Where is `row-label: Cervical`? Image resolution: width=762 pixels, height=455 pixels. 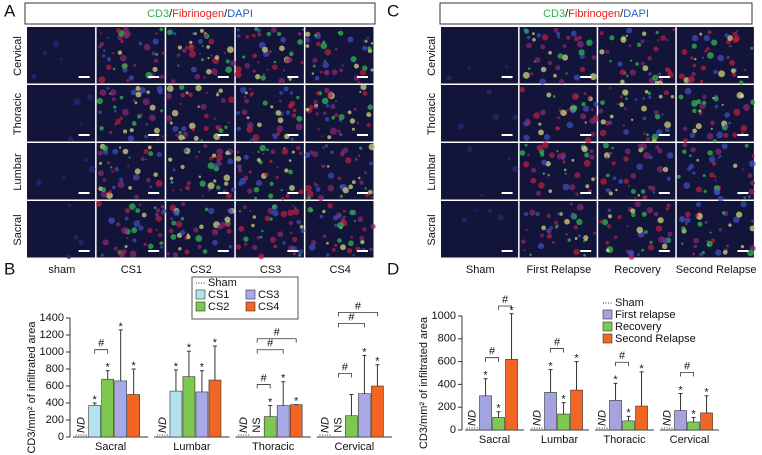 row-label: Cervical is located at coordinates (432, 56).